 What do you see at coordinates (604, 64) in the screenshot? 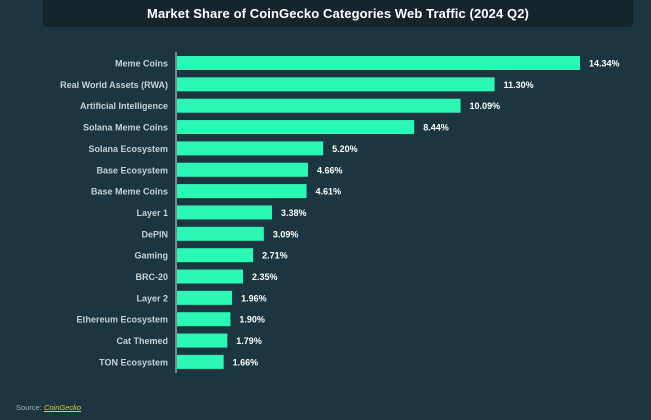
I see `value-label: 14.34%` at bounding box center [604, 64].